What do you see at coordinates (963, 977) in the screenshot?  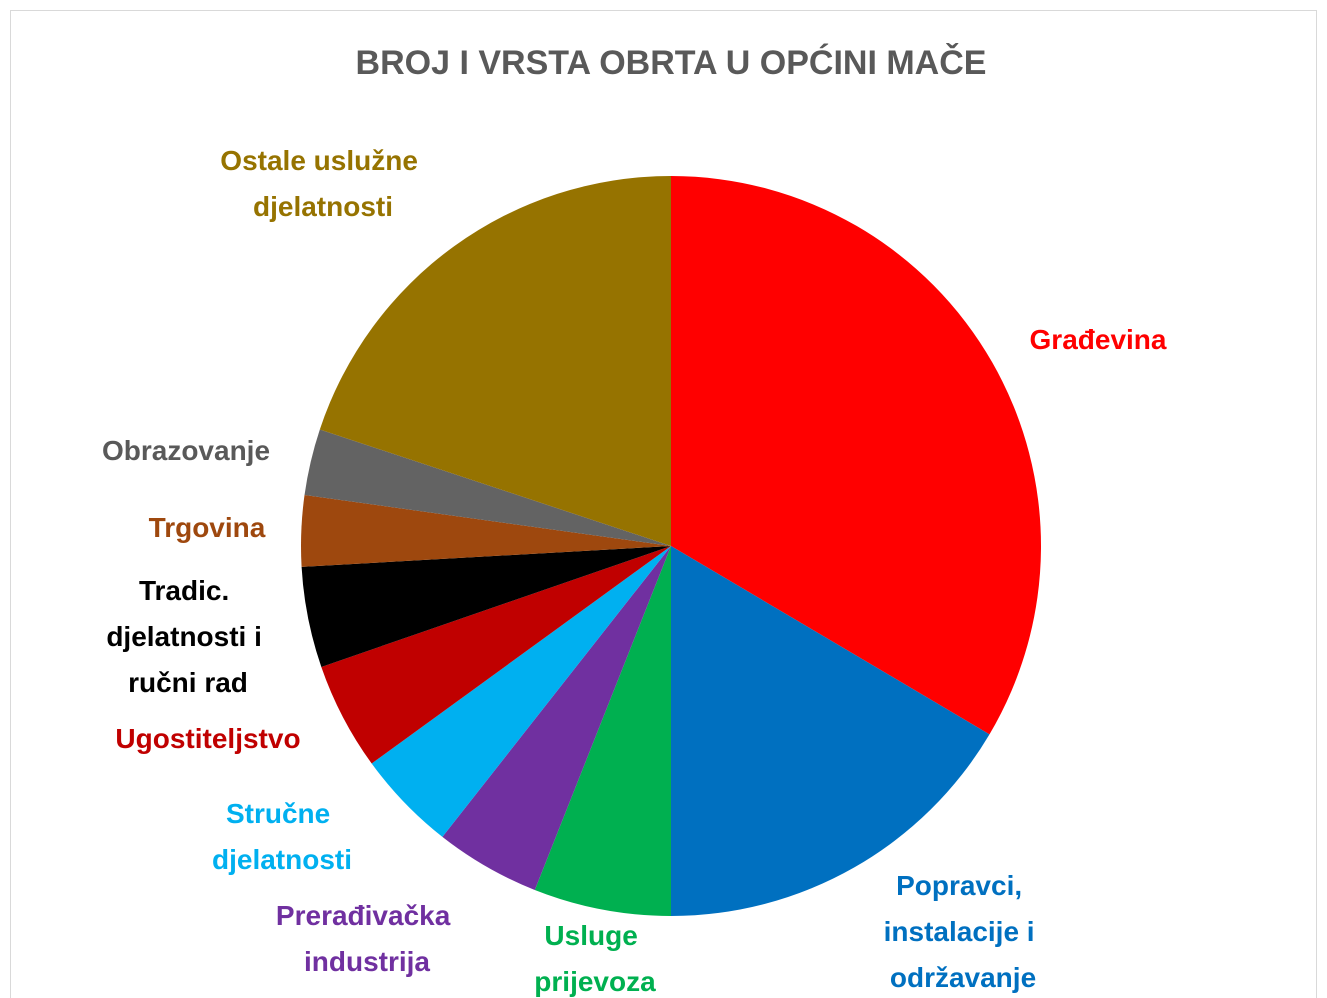 I see `label-line: održavanje` at bounding box center [963, 977].